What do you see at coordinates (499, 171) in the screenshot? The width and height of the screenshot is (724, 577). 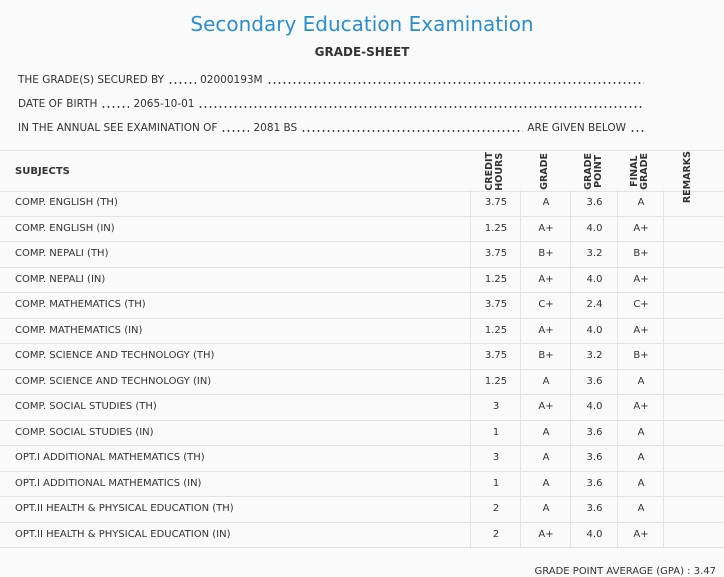 I see `column-header-line: HOURS` at bounding box center [499, 171].